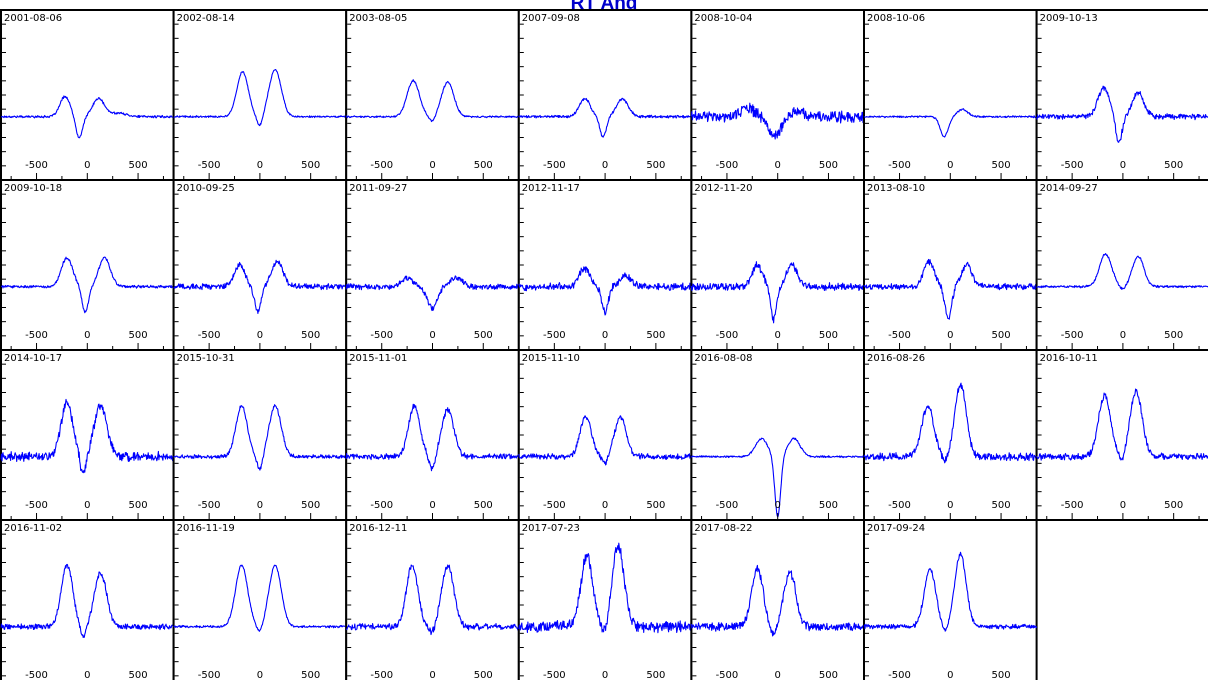 Image resolution: width=1208 pixels, height=680 pixels. I want to click on panel-date-label: 2014-10-17, so click(33, 358).